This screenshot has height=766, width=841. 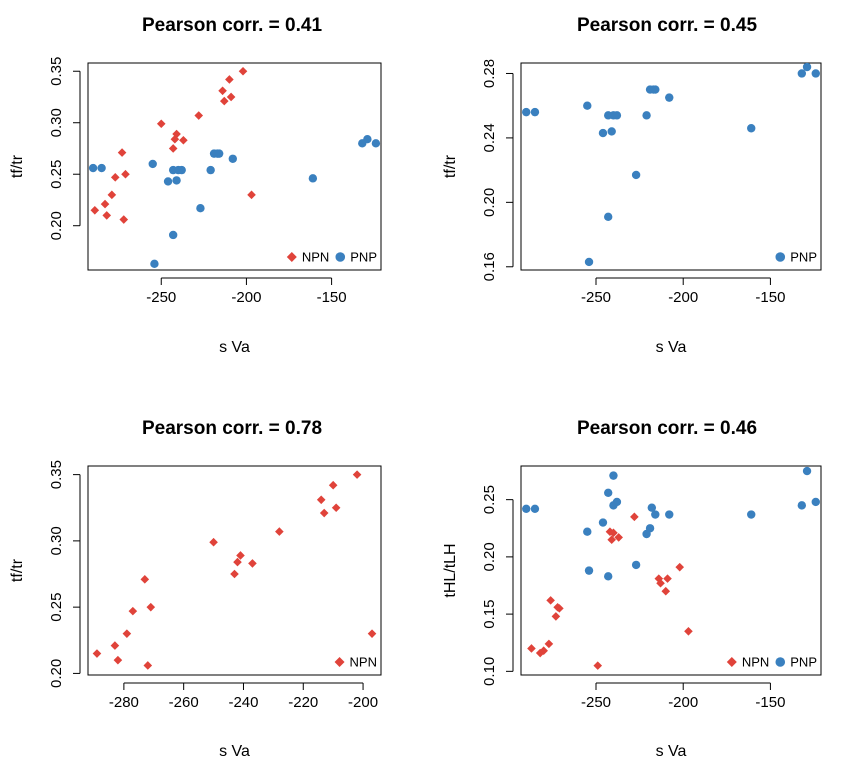 I want to click on panel-2-y-axis-label: tf/tr, so click(x=450, y=166).